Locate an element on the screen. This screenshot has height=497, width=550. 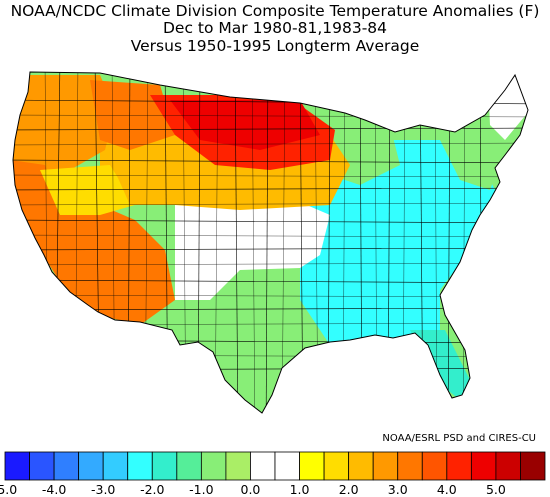
legend-tick-label: -2.0 is located at coordinates (152, 489).